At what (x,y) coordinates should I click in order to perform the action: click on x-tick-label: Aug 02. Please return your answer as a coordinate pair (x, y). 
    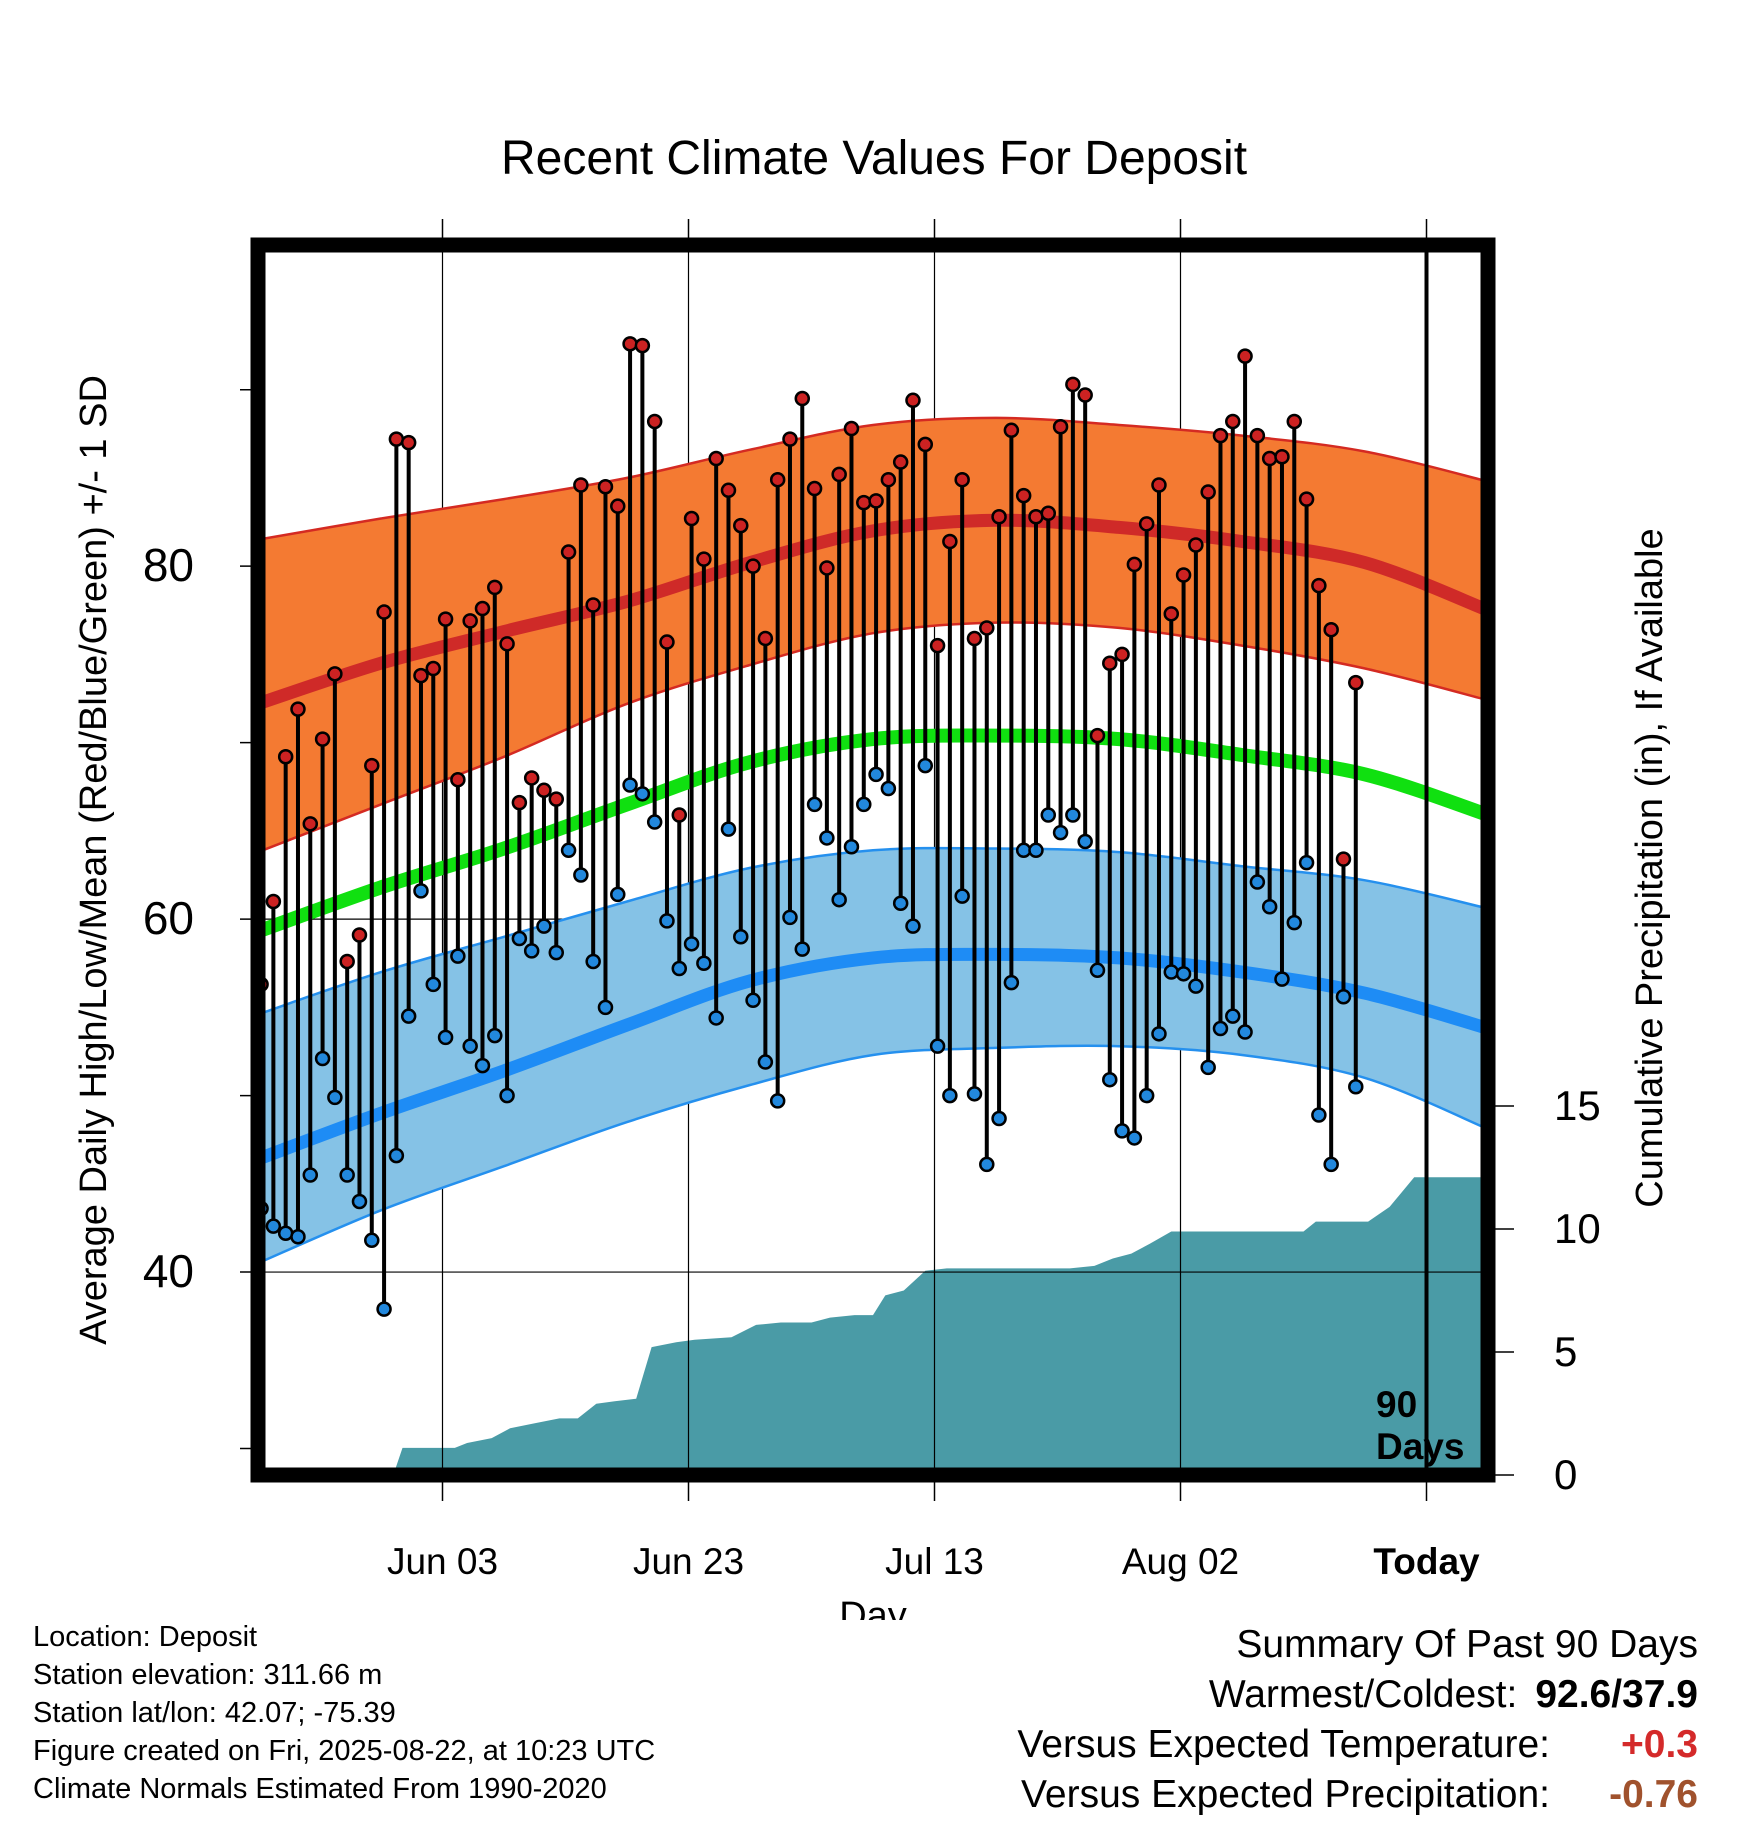
    Looking at the image, I should click on (1180, 1561).